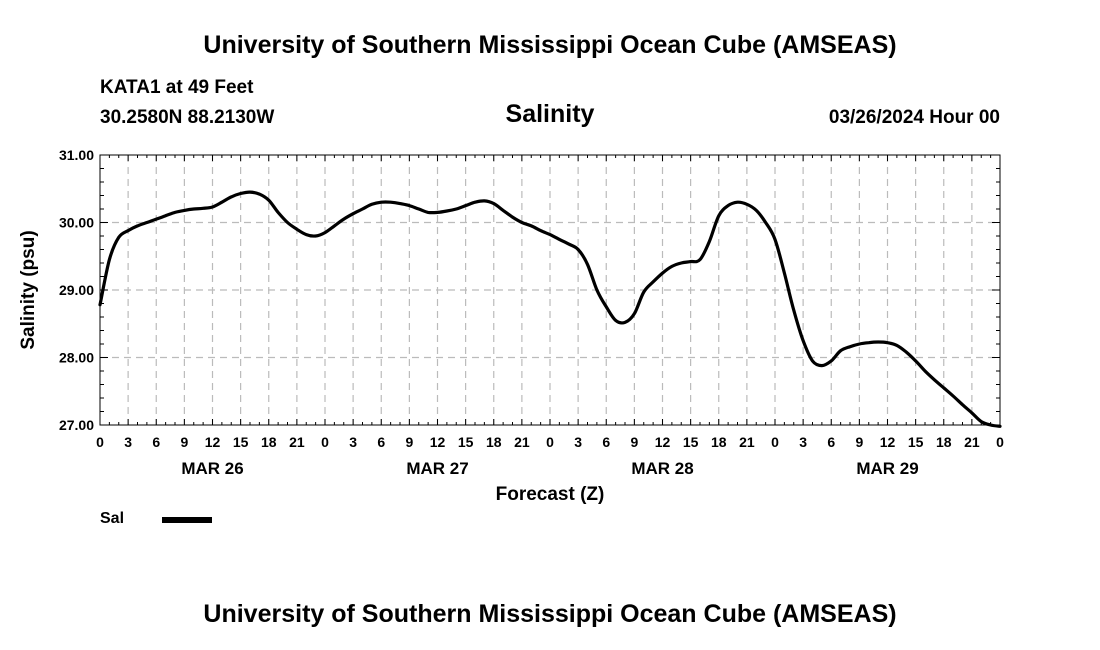 The width and height of the screenshot is (1100, 650). I want to click on y-tick-label: 29.00, so click(76, 290).